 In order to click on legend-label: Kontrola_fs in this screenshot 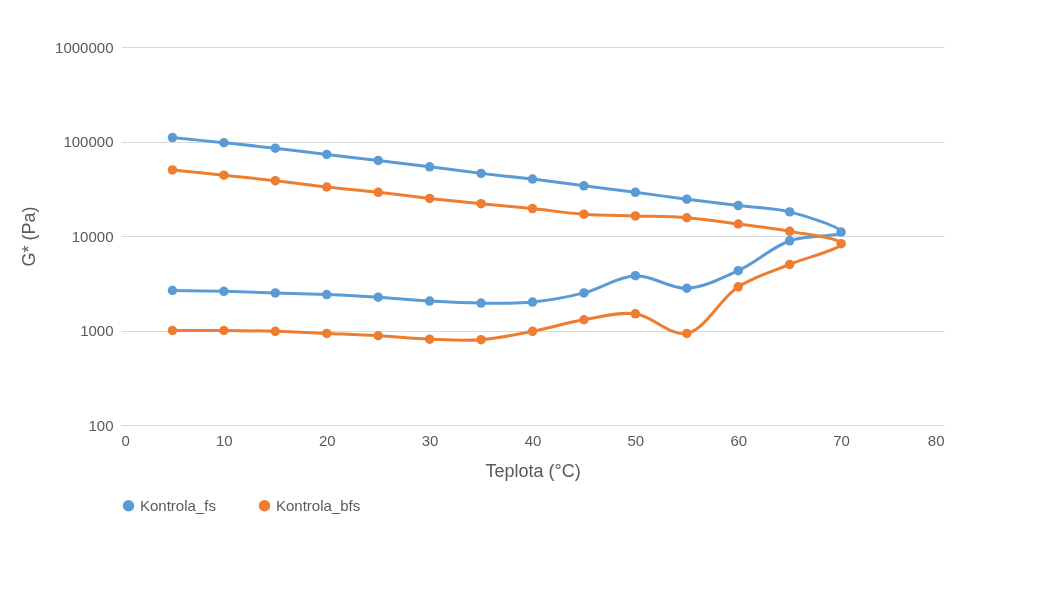, I will do `click(178, 505)`.